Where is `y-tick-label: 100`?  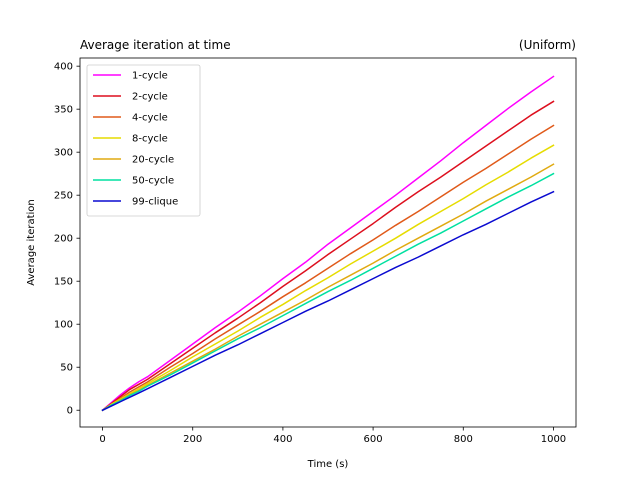 y-tick-label: 100 is located at coordinates (63, 325).